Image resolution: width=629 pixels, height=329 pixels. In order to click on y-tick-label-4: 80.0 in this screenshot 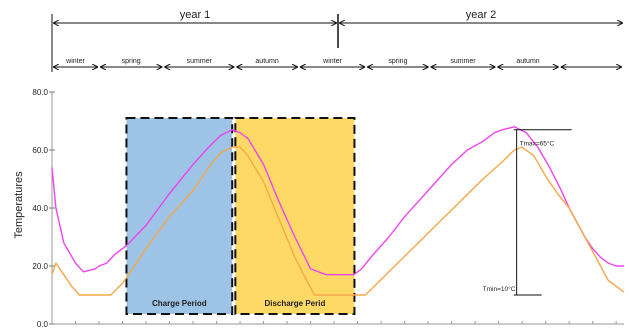, I will do `click(40, 92)`.